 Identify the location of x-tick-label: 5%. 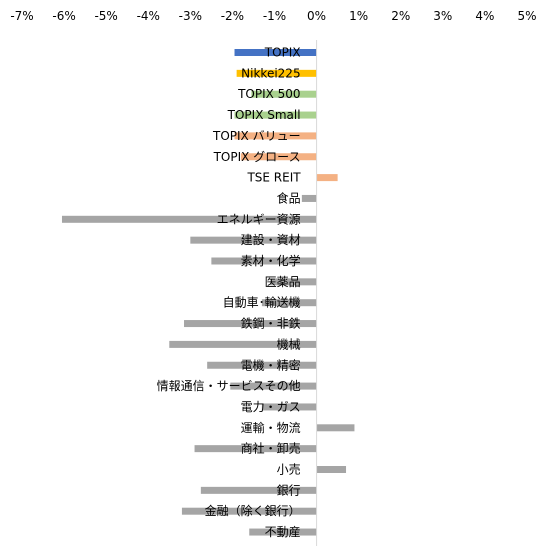
(526, 16).